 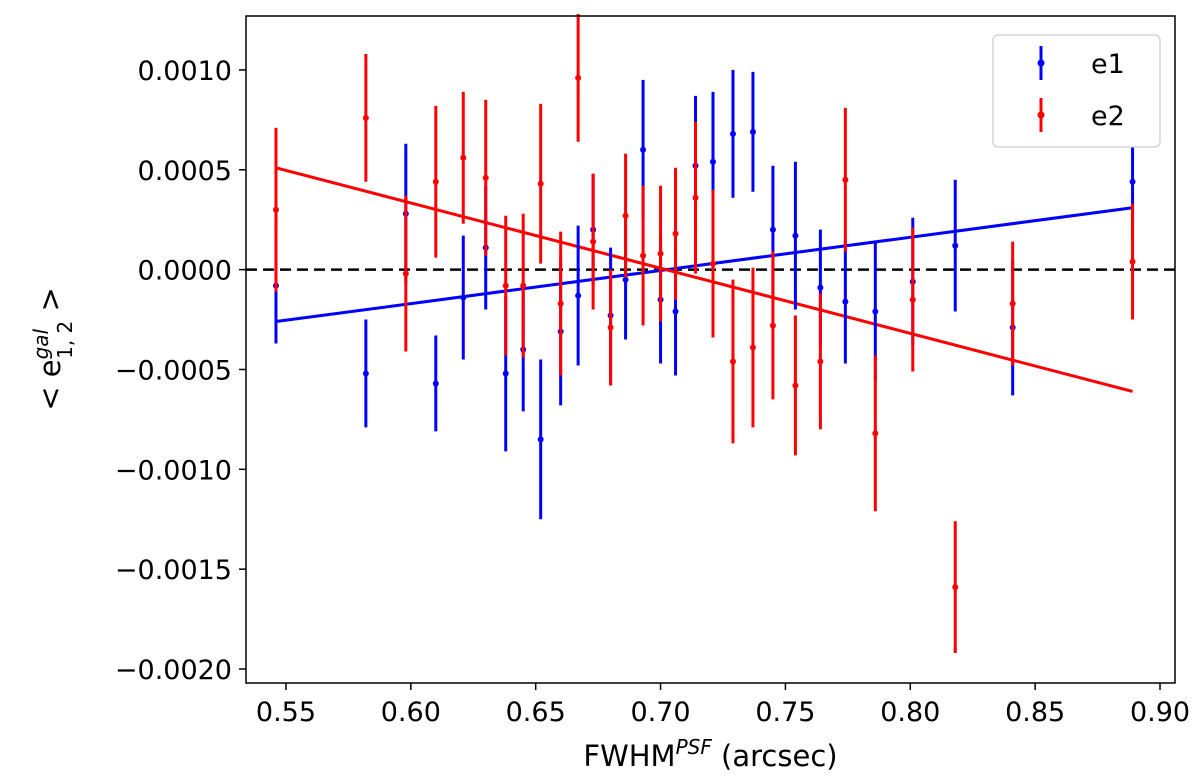 What do you see at coordinates (173, 670) in the screenshot?
I see `y-tick-label: −0.0020` at bounding box center [173, 670].